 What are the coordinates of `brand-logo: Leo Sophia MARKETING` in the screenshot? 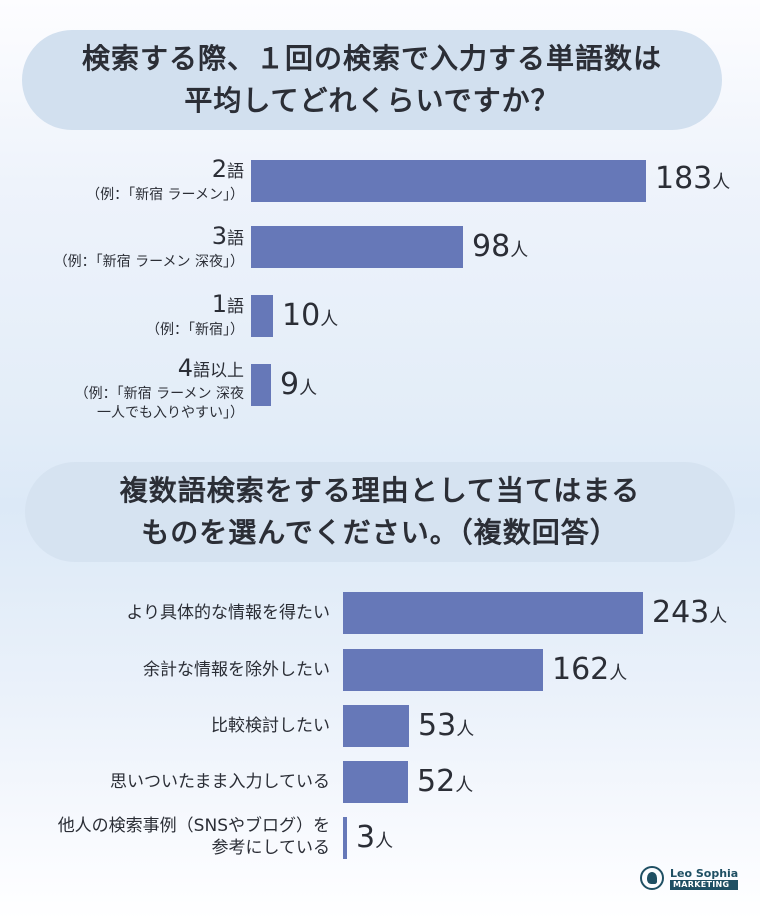 It's located at (689, 878).